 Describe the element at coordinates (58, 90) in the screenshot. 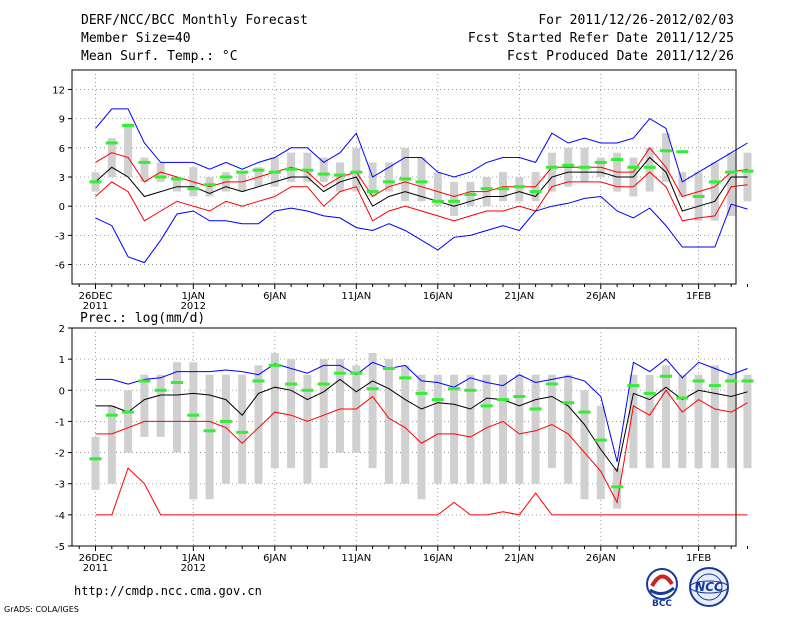

I see `temp-ytick-label: 12` at that location.